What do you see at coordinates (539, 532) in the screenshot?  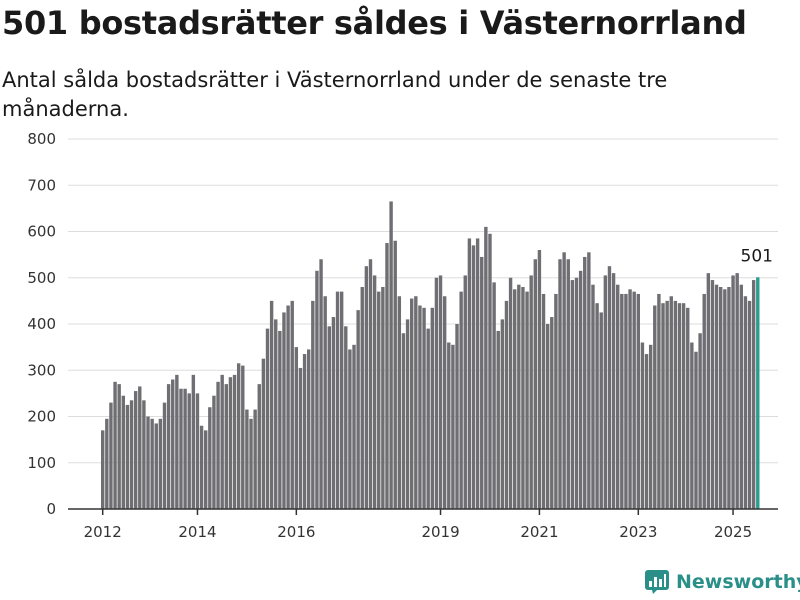 I see `x-tick-label: 2021` at bounding box center [539, 532].